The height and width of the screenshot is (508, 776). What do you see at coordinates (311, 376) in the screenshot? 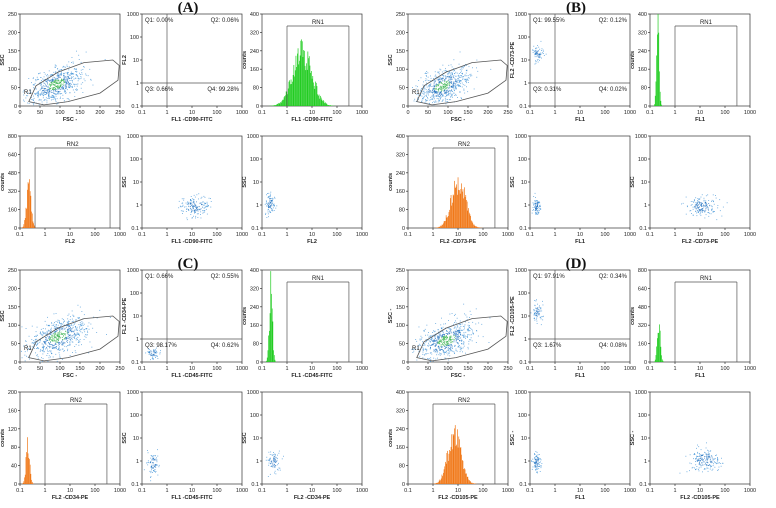
I see `x-axis-label: FL1 -CD45-FITC` at bounding box center [311, 376].